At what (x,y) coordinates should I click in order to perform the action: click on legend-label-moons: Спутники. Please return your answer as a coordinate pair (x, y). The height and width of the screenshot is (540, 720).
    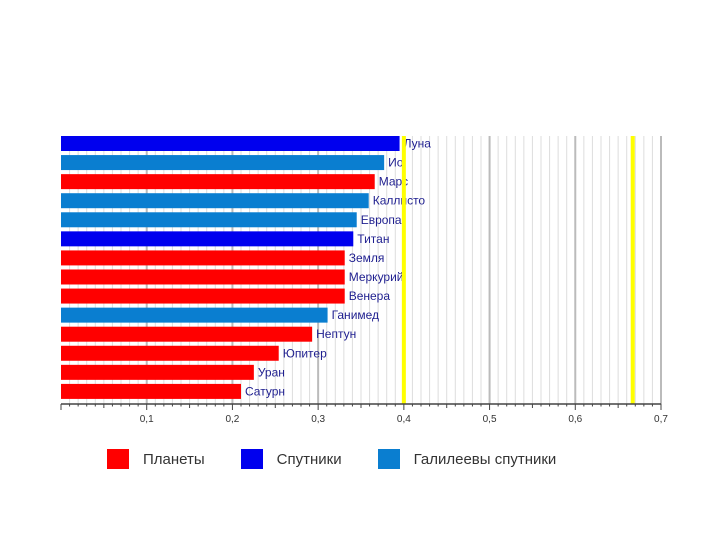
    Looking at the image, I should click on (309, 459).